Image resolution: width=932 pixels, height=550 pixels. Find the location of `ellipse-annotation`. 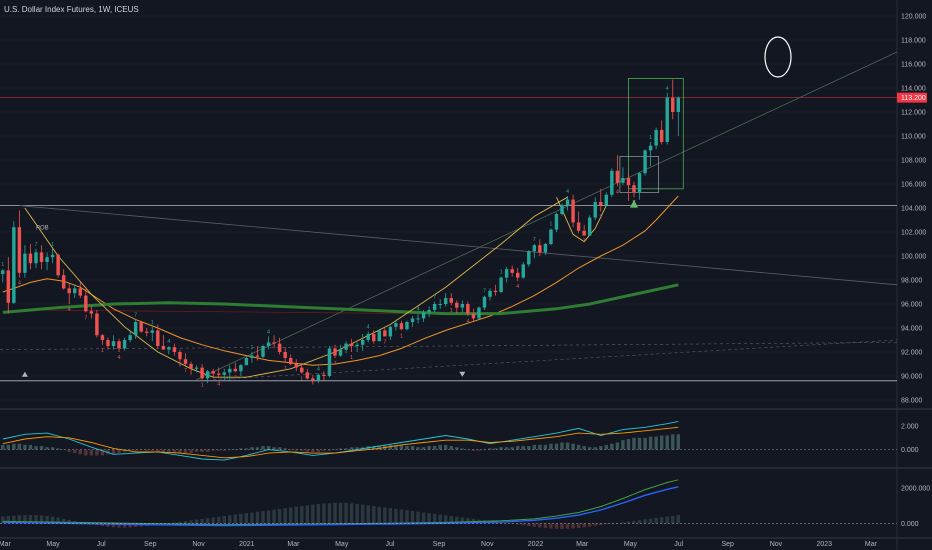

ellipse-annotation is located at coordinates (778, 57).